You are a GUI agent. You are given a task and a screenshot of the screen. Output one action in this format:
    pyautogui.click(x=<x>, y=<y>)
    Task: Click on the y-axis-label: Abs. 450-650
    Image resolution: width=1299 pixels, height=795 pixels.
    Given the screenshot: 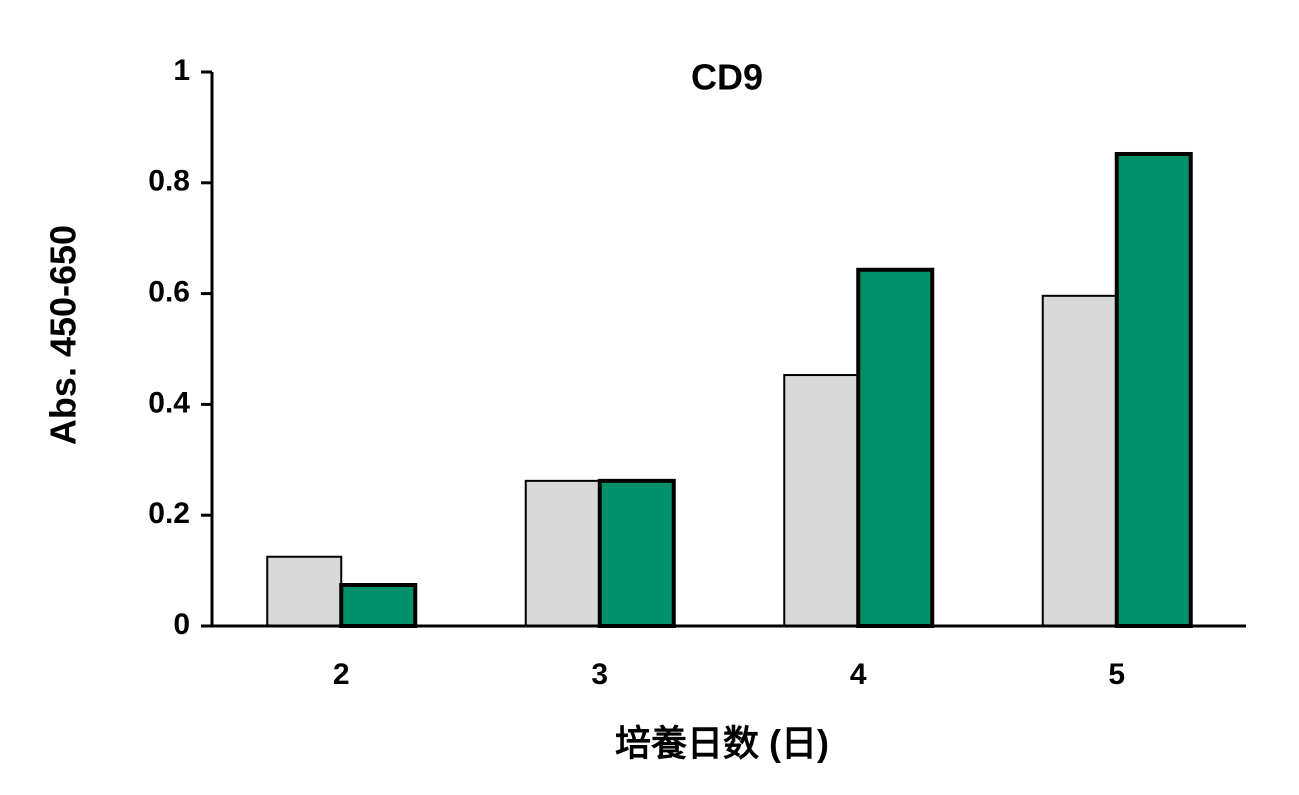 What is the action you would take?
    pyautogui.click(x=63, y=335)
    